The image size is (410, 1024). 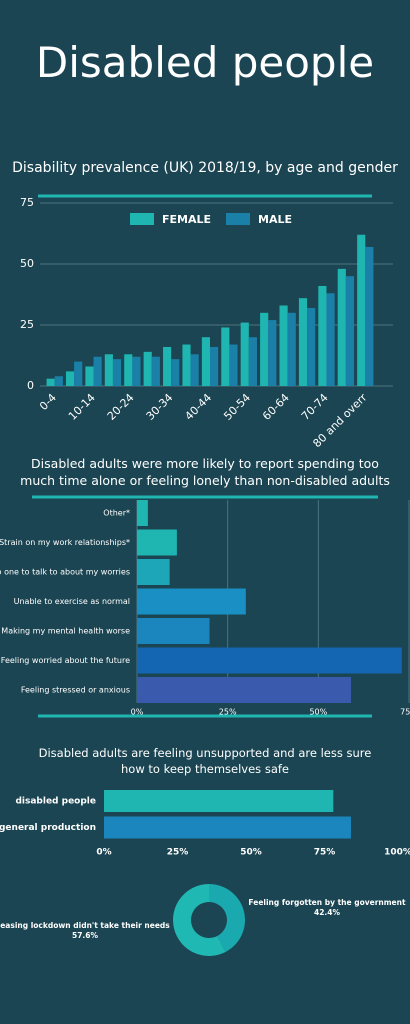 I want to click on y-tick-label: 0, so click(x=30, y=385).